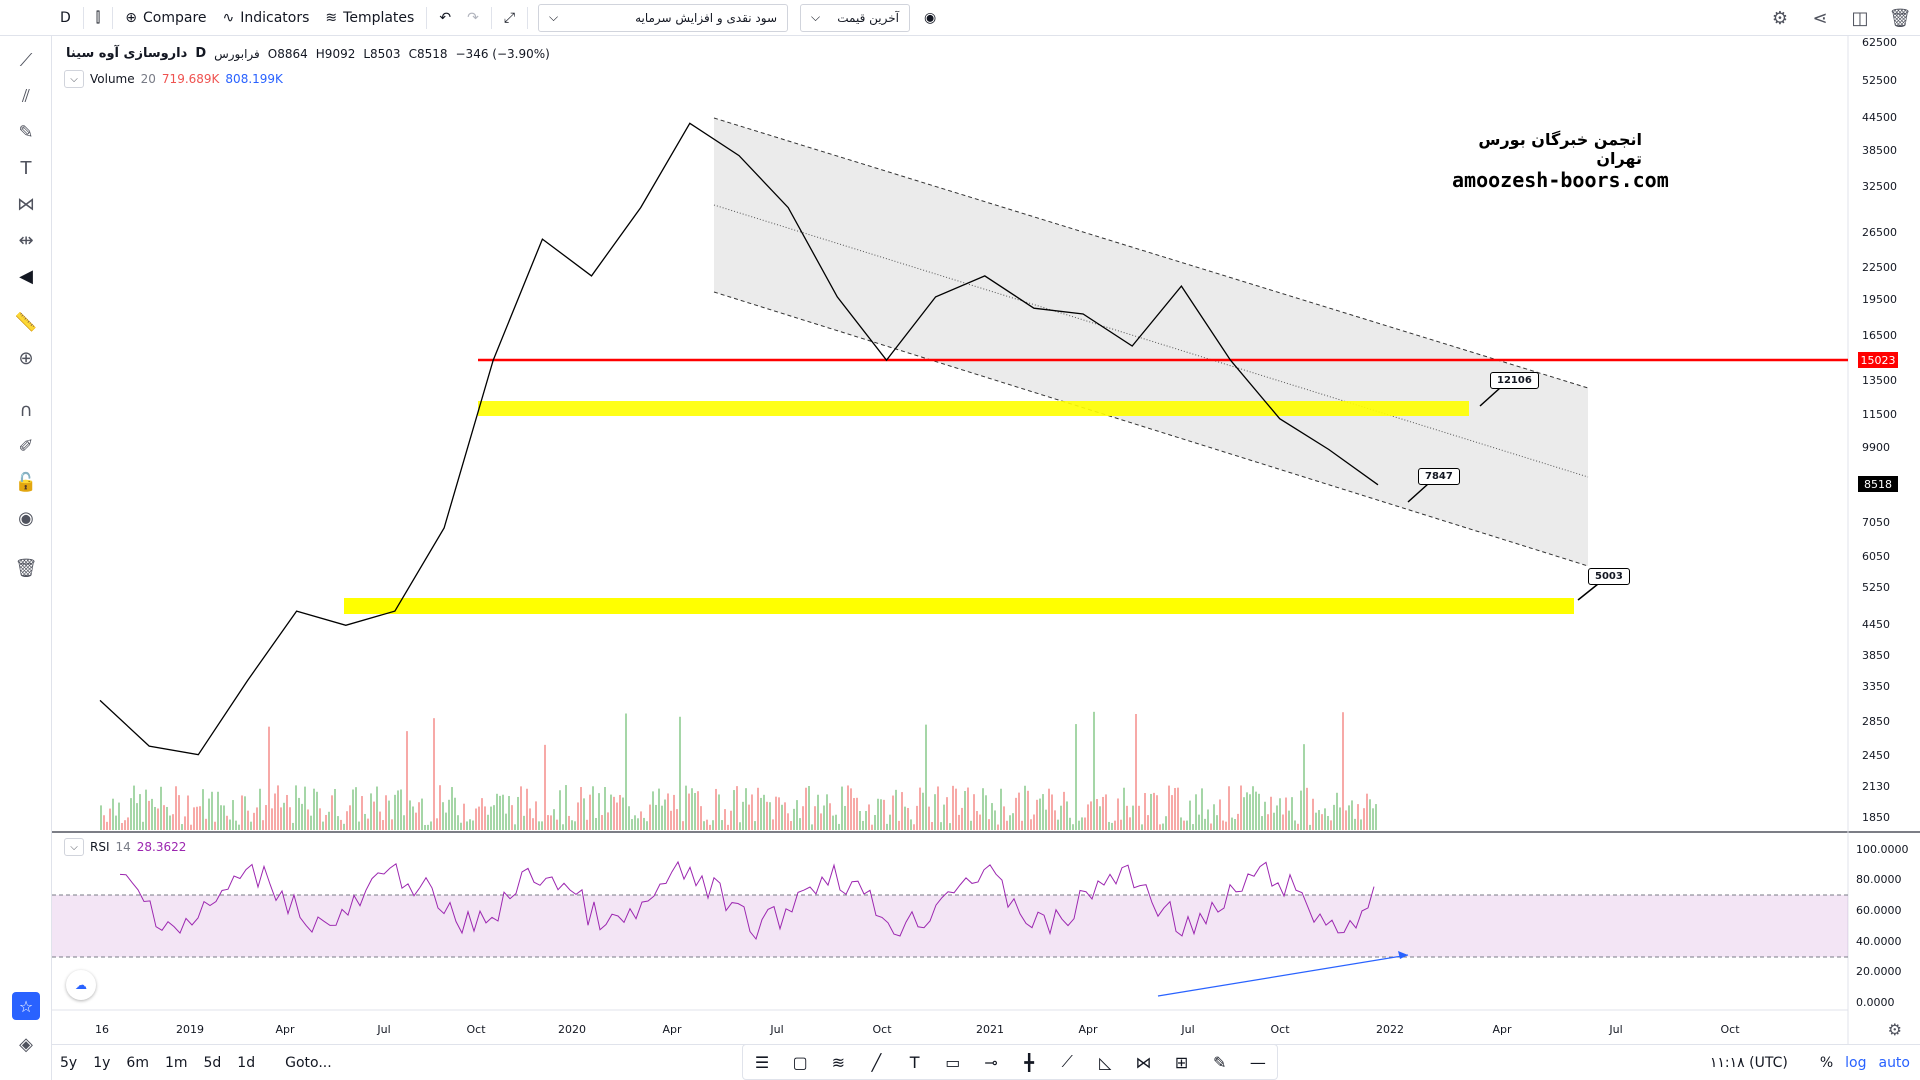 This screenshot has height=1080, width=1920. What do you see at coordinates (1820, 18) in the screenshot?
I see `share-icon: ⋖` at bounding box center [1820, 18].